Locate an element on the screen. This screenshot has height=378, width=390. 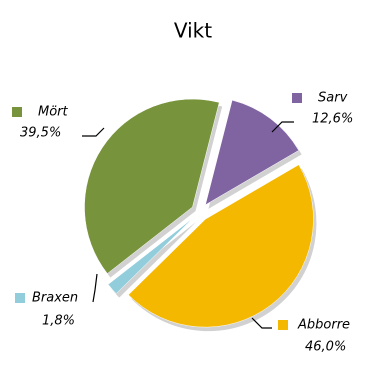
slice-value-label: 12,6% is located at coordinates (332, 119).